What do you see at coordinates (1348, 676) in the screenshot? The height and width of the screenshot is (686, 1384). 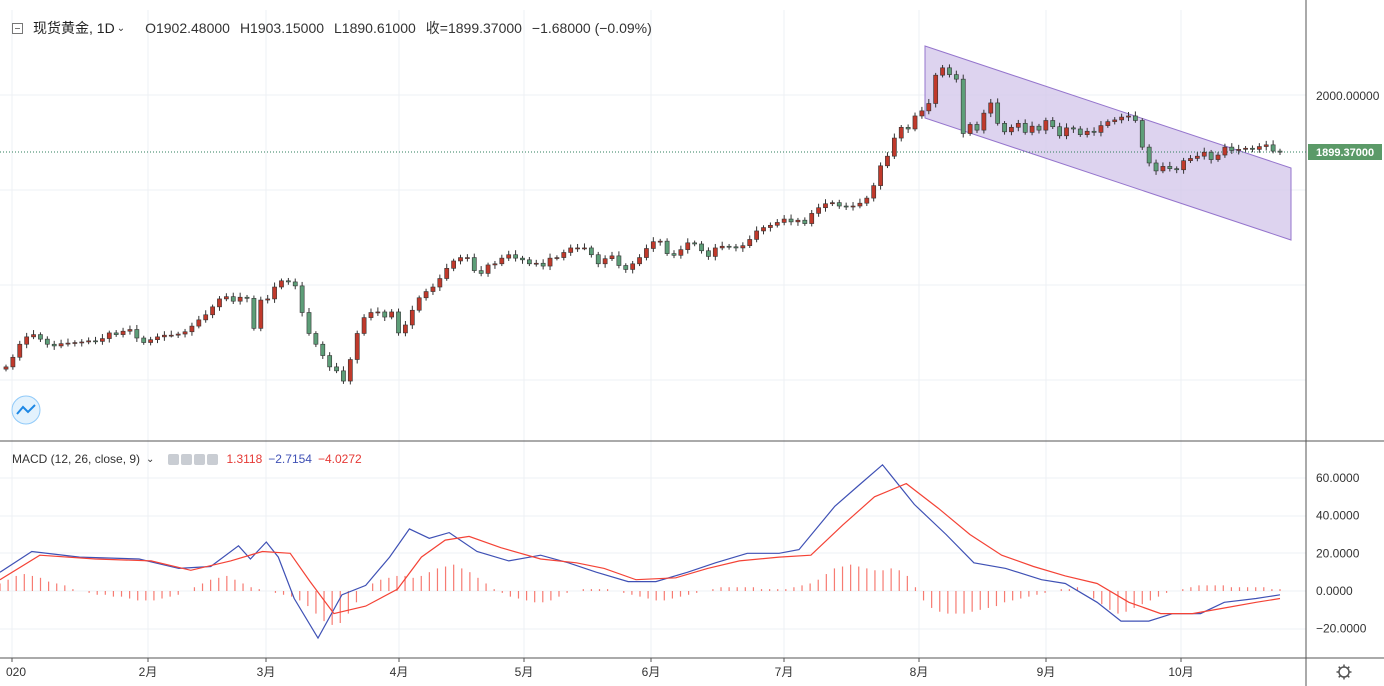 I see `gear-tooth` at bounding box center [1348, 676].